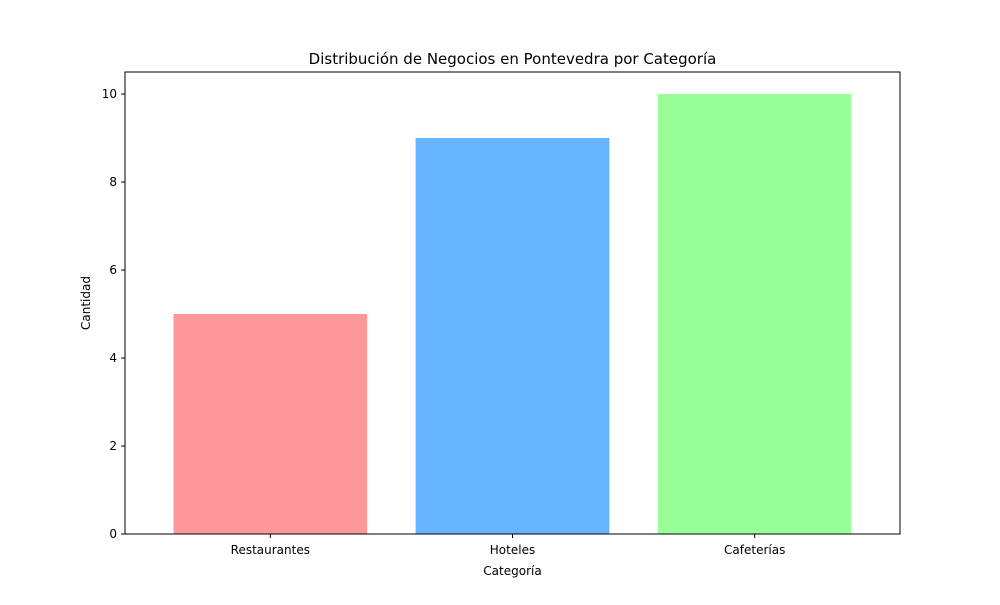 The width and height of the screenshot is (1000, 605). I want to click on x-axis-label: Categoría, so click(512, 571).